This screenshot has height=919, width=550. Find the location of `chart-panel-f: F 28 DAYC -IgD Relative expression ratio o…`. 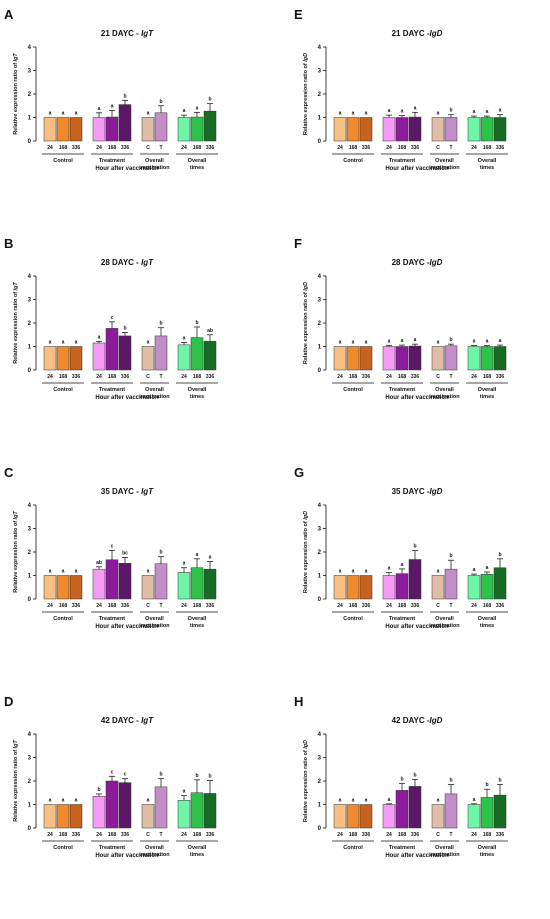

chart-panel-f: F 28 DAYC -IgD Relative expression ratio o… is located at coordinates (401, 318).